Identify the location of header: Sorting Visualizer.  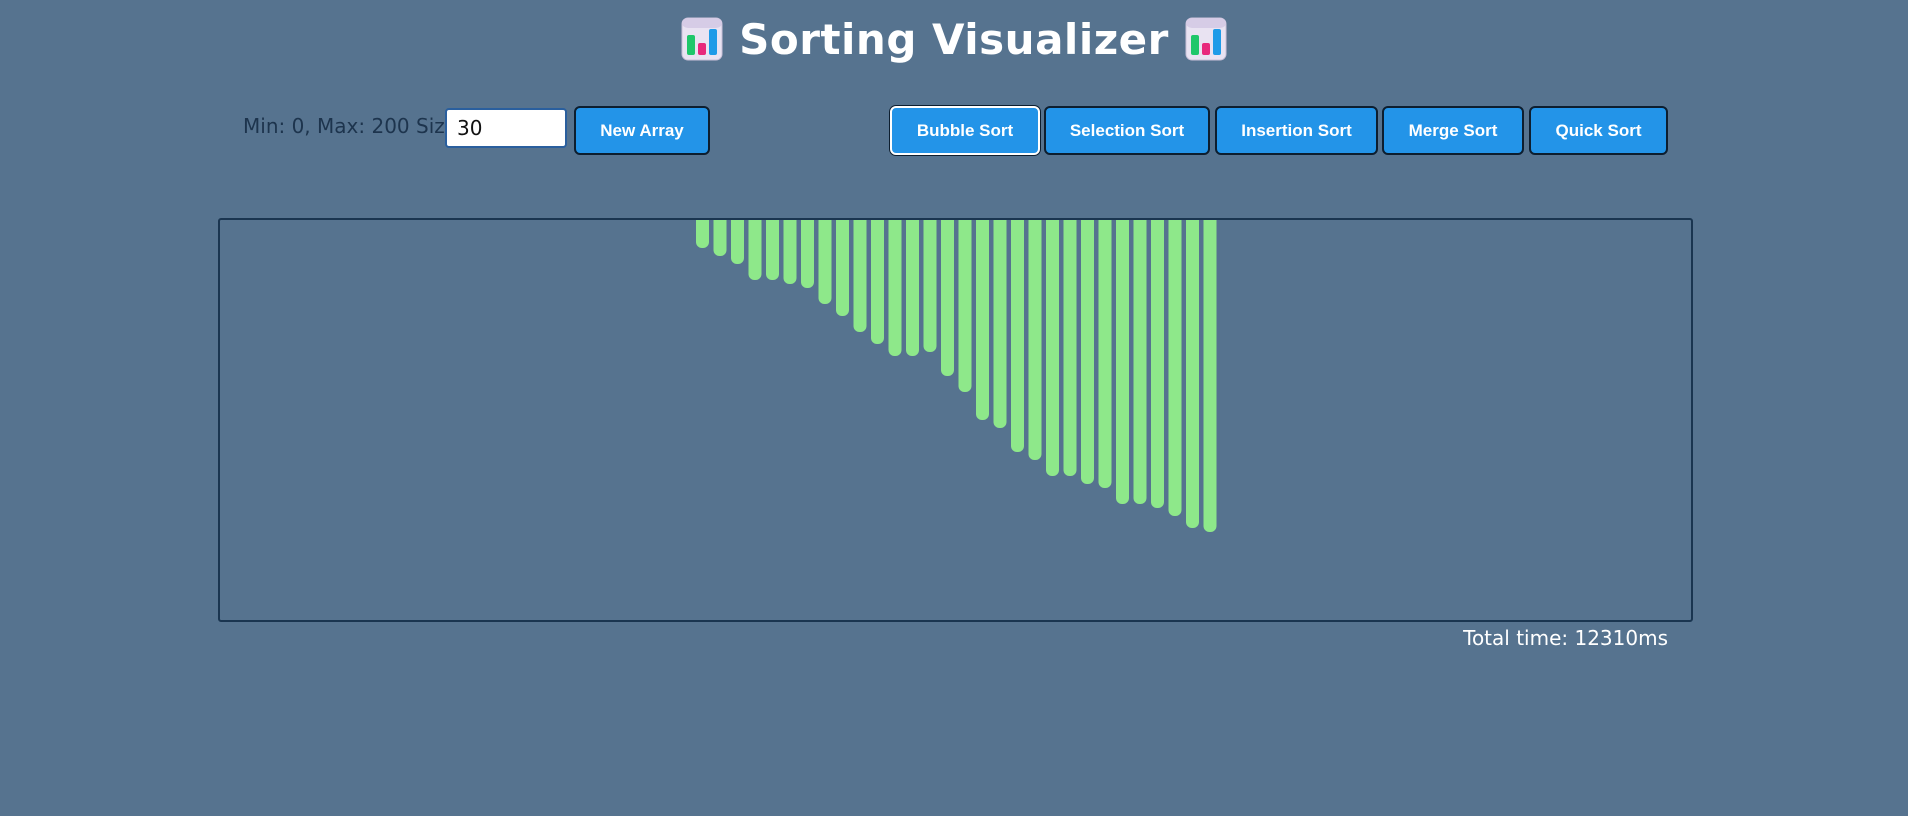
(954, 39).